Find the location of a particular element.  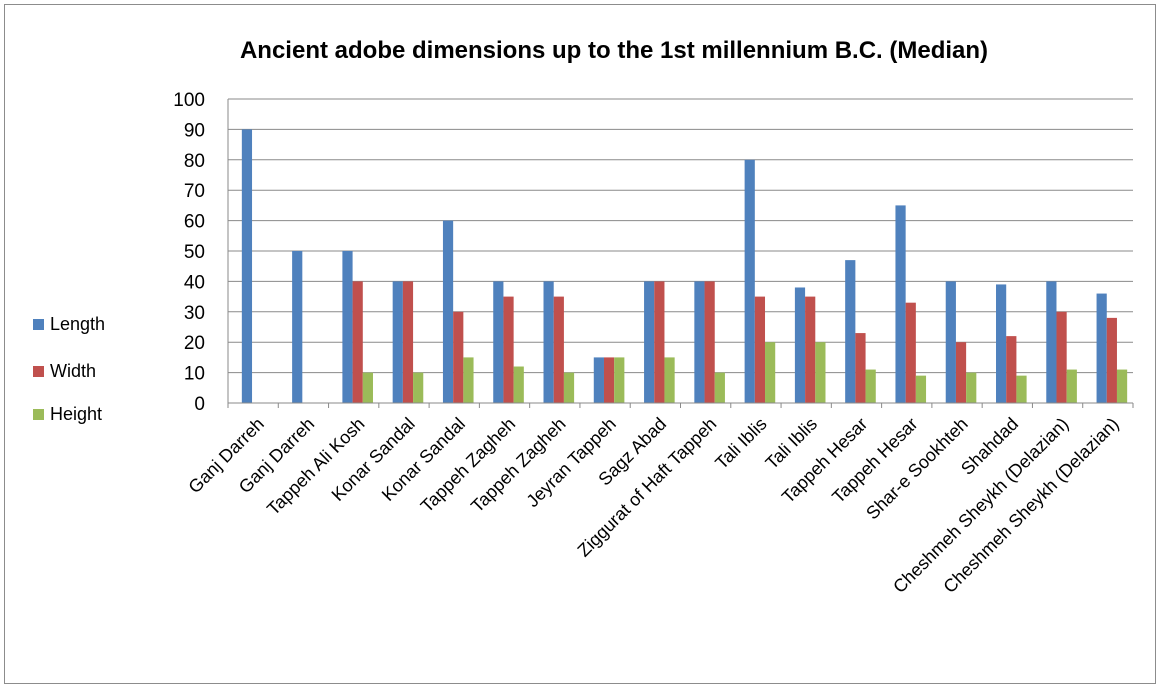

y-tick-label: 10 is located at coordinates (194, 374).